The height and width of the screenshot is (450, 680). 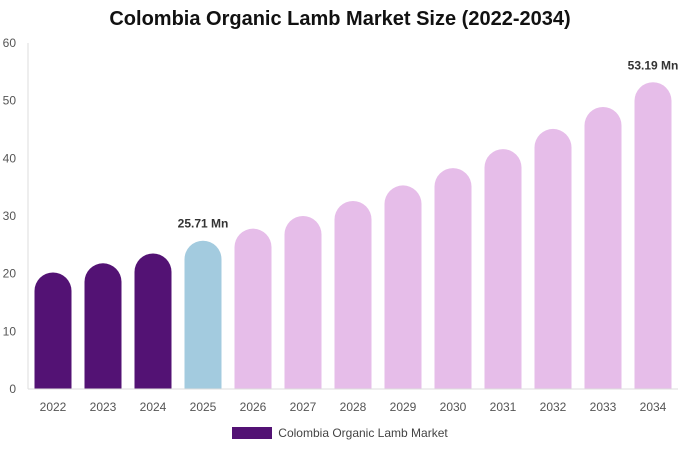 I want to click on x-tick-label: 2022, so click(x=53, y=407).